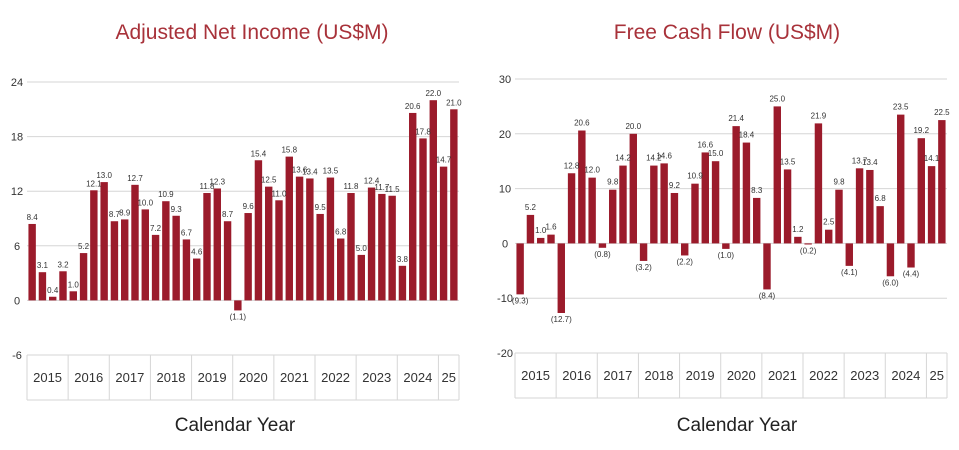 The height and width of the screenshot is (450, 959). I want to click on y-tick-label: 12, so click(17, 192).